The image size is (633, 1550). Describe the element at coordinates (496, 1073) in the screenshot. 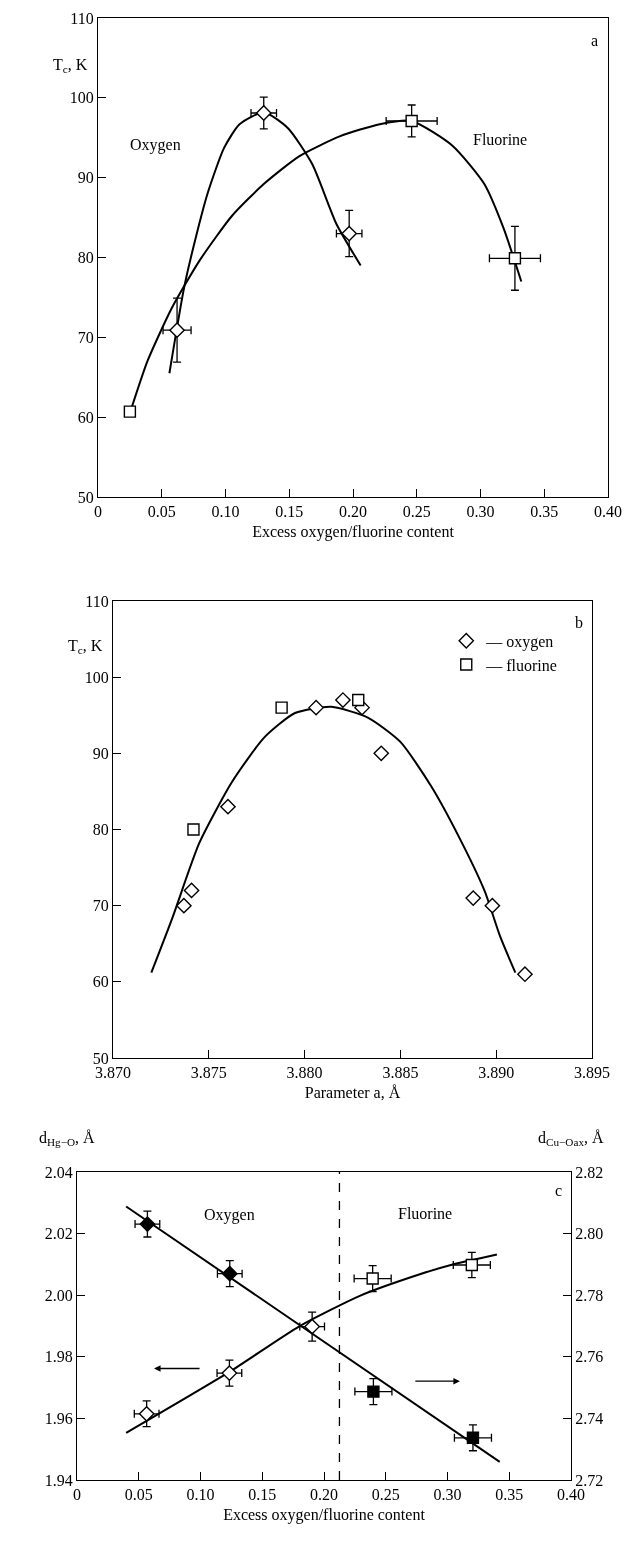

I see `x-tick-label: 3.890` at that location.